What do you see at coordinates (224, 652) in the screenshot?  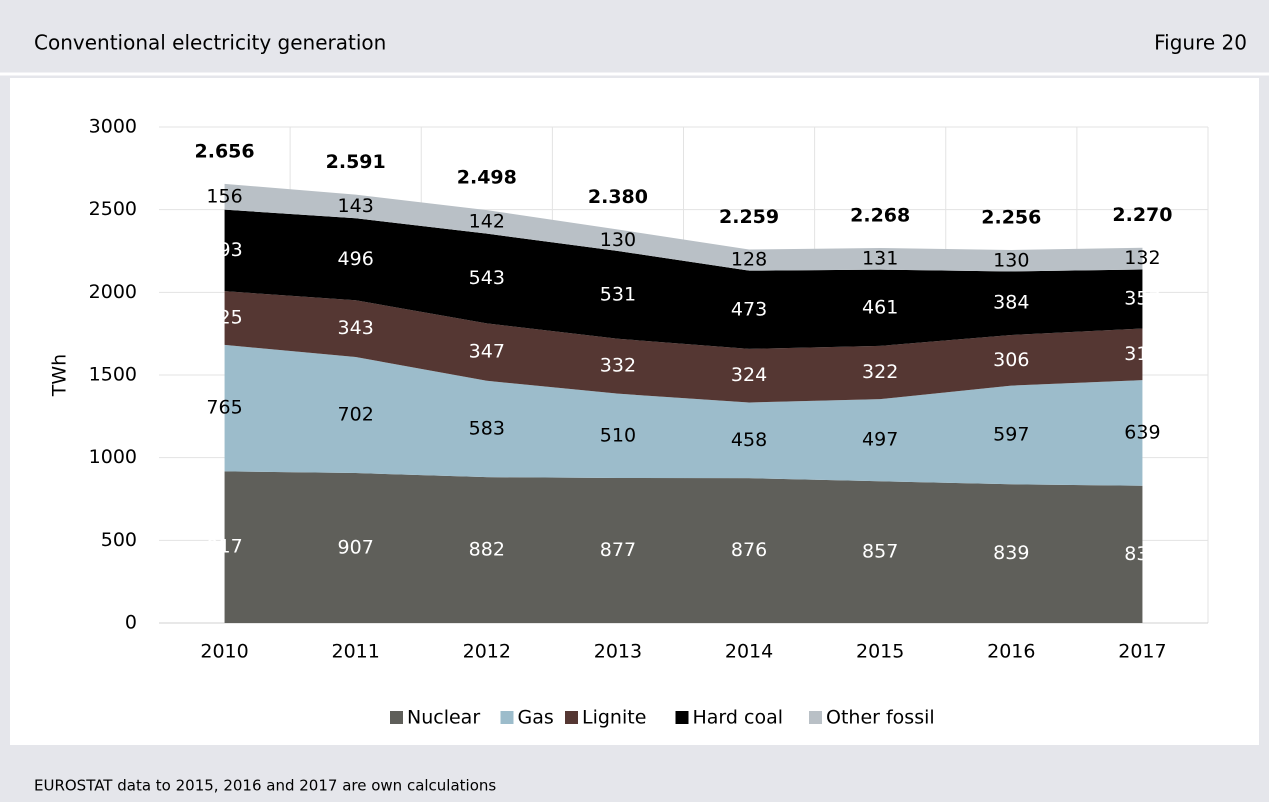 I see `x-tick-label: 2010` at bounding box center [224, 652].